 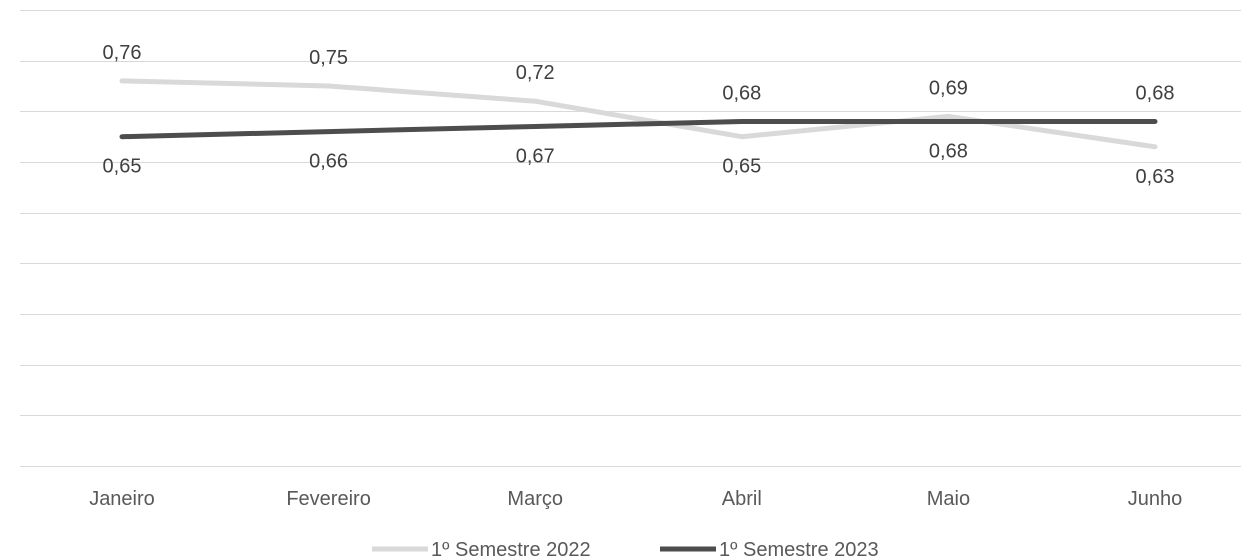 I want to click on data-label: 0,66, so click(x=328, y=162).